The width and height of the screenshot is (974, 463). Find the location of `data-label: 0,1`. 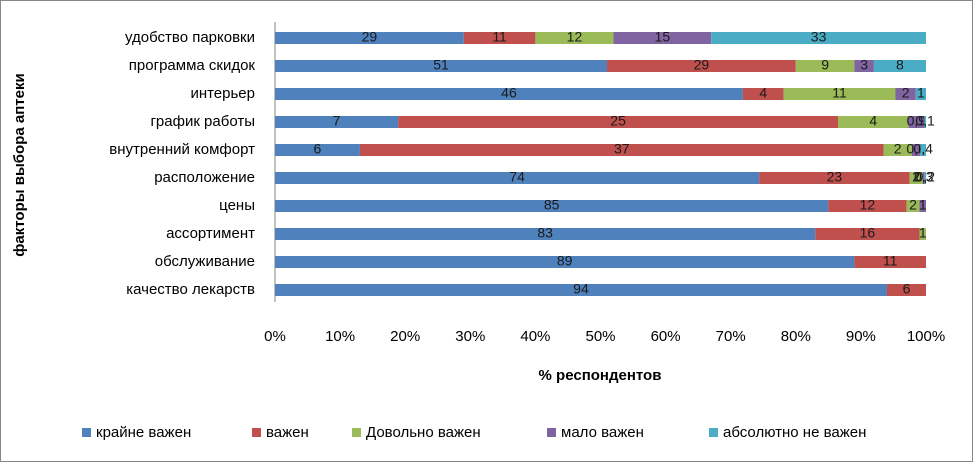

data-label: 0,1 is located at coordinates (925, 121).